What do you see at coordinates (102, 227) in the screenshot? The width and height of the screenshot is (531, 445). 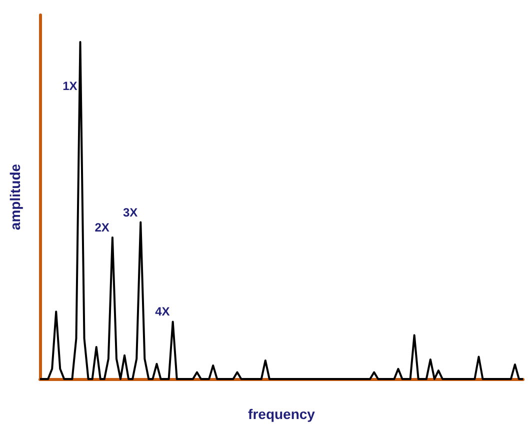 I see `annotation: 2X` at bounding box center [102, 227].